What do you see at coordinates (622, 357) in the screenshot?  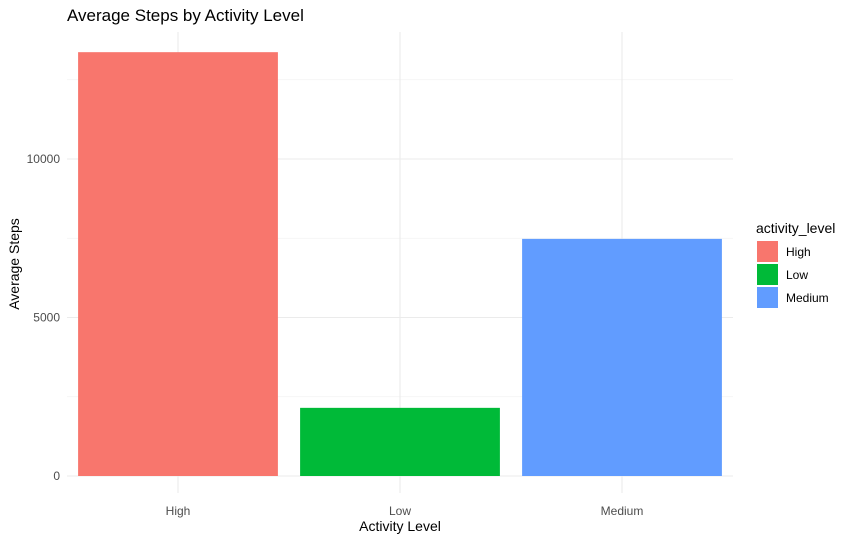 I see `bar-medium` at bounding box center [622, 357].